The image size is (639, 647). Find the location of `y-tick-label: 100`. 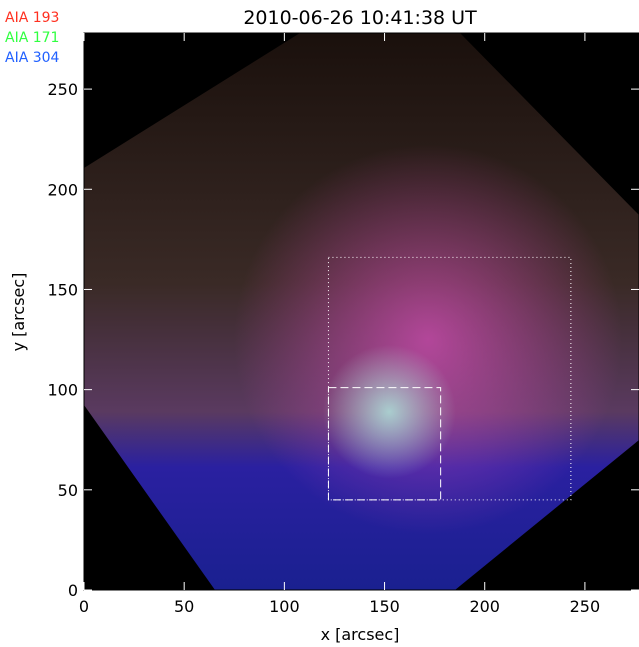

y-tick-label: 100 is located at coordinates (62, 390).